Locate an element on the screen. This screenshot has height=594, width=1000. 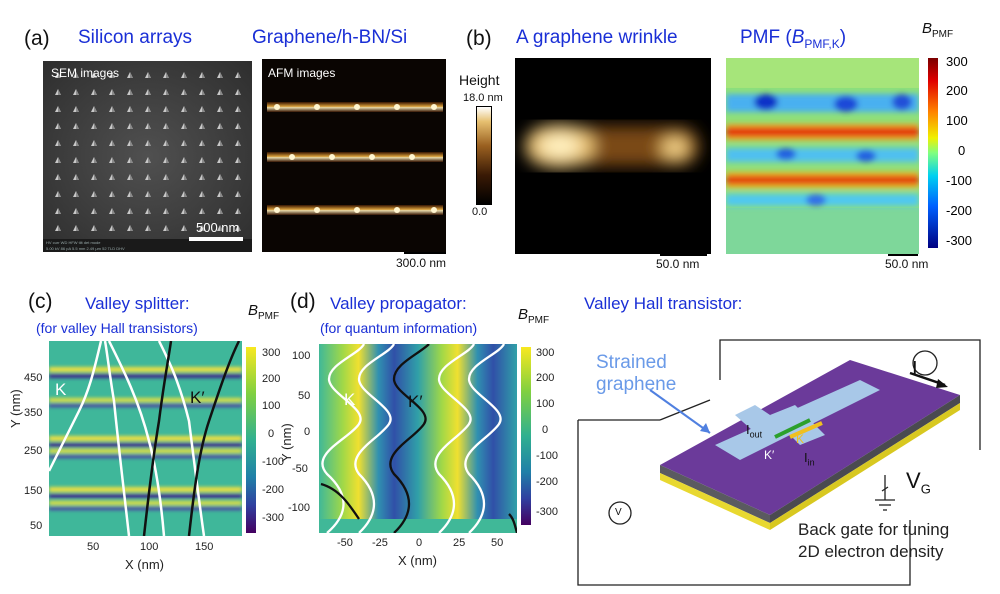
panel-c-colorbar is located at coordinates (251, 440).